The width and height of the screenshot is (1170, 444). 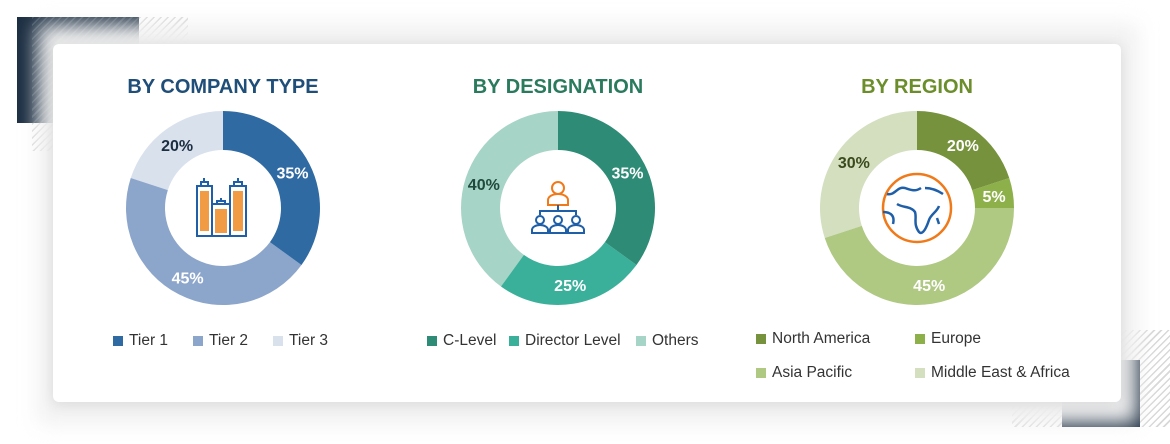 What do you see at coordinates (570, 286) in the screenshot?
I see `data-label: 25%` at bounding box center [570, 286].